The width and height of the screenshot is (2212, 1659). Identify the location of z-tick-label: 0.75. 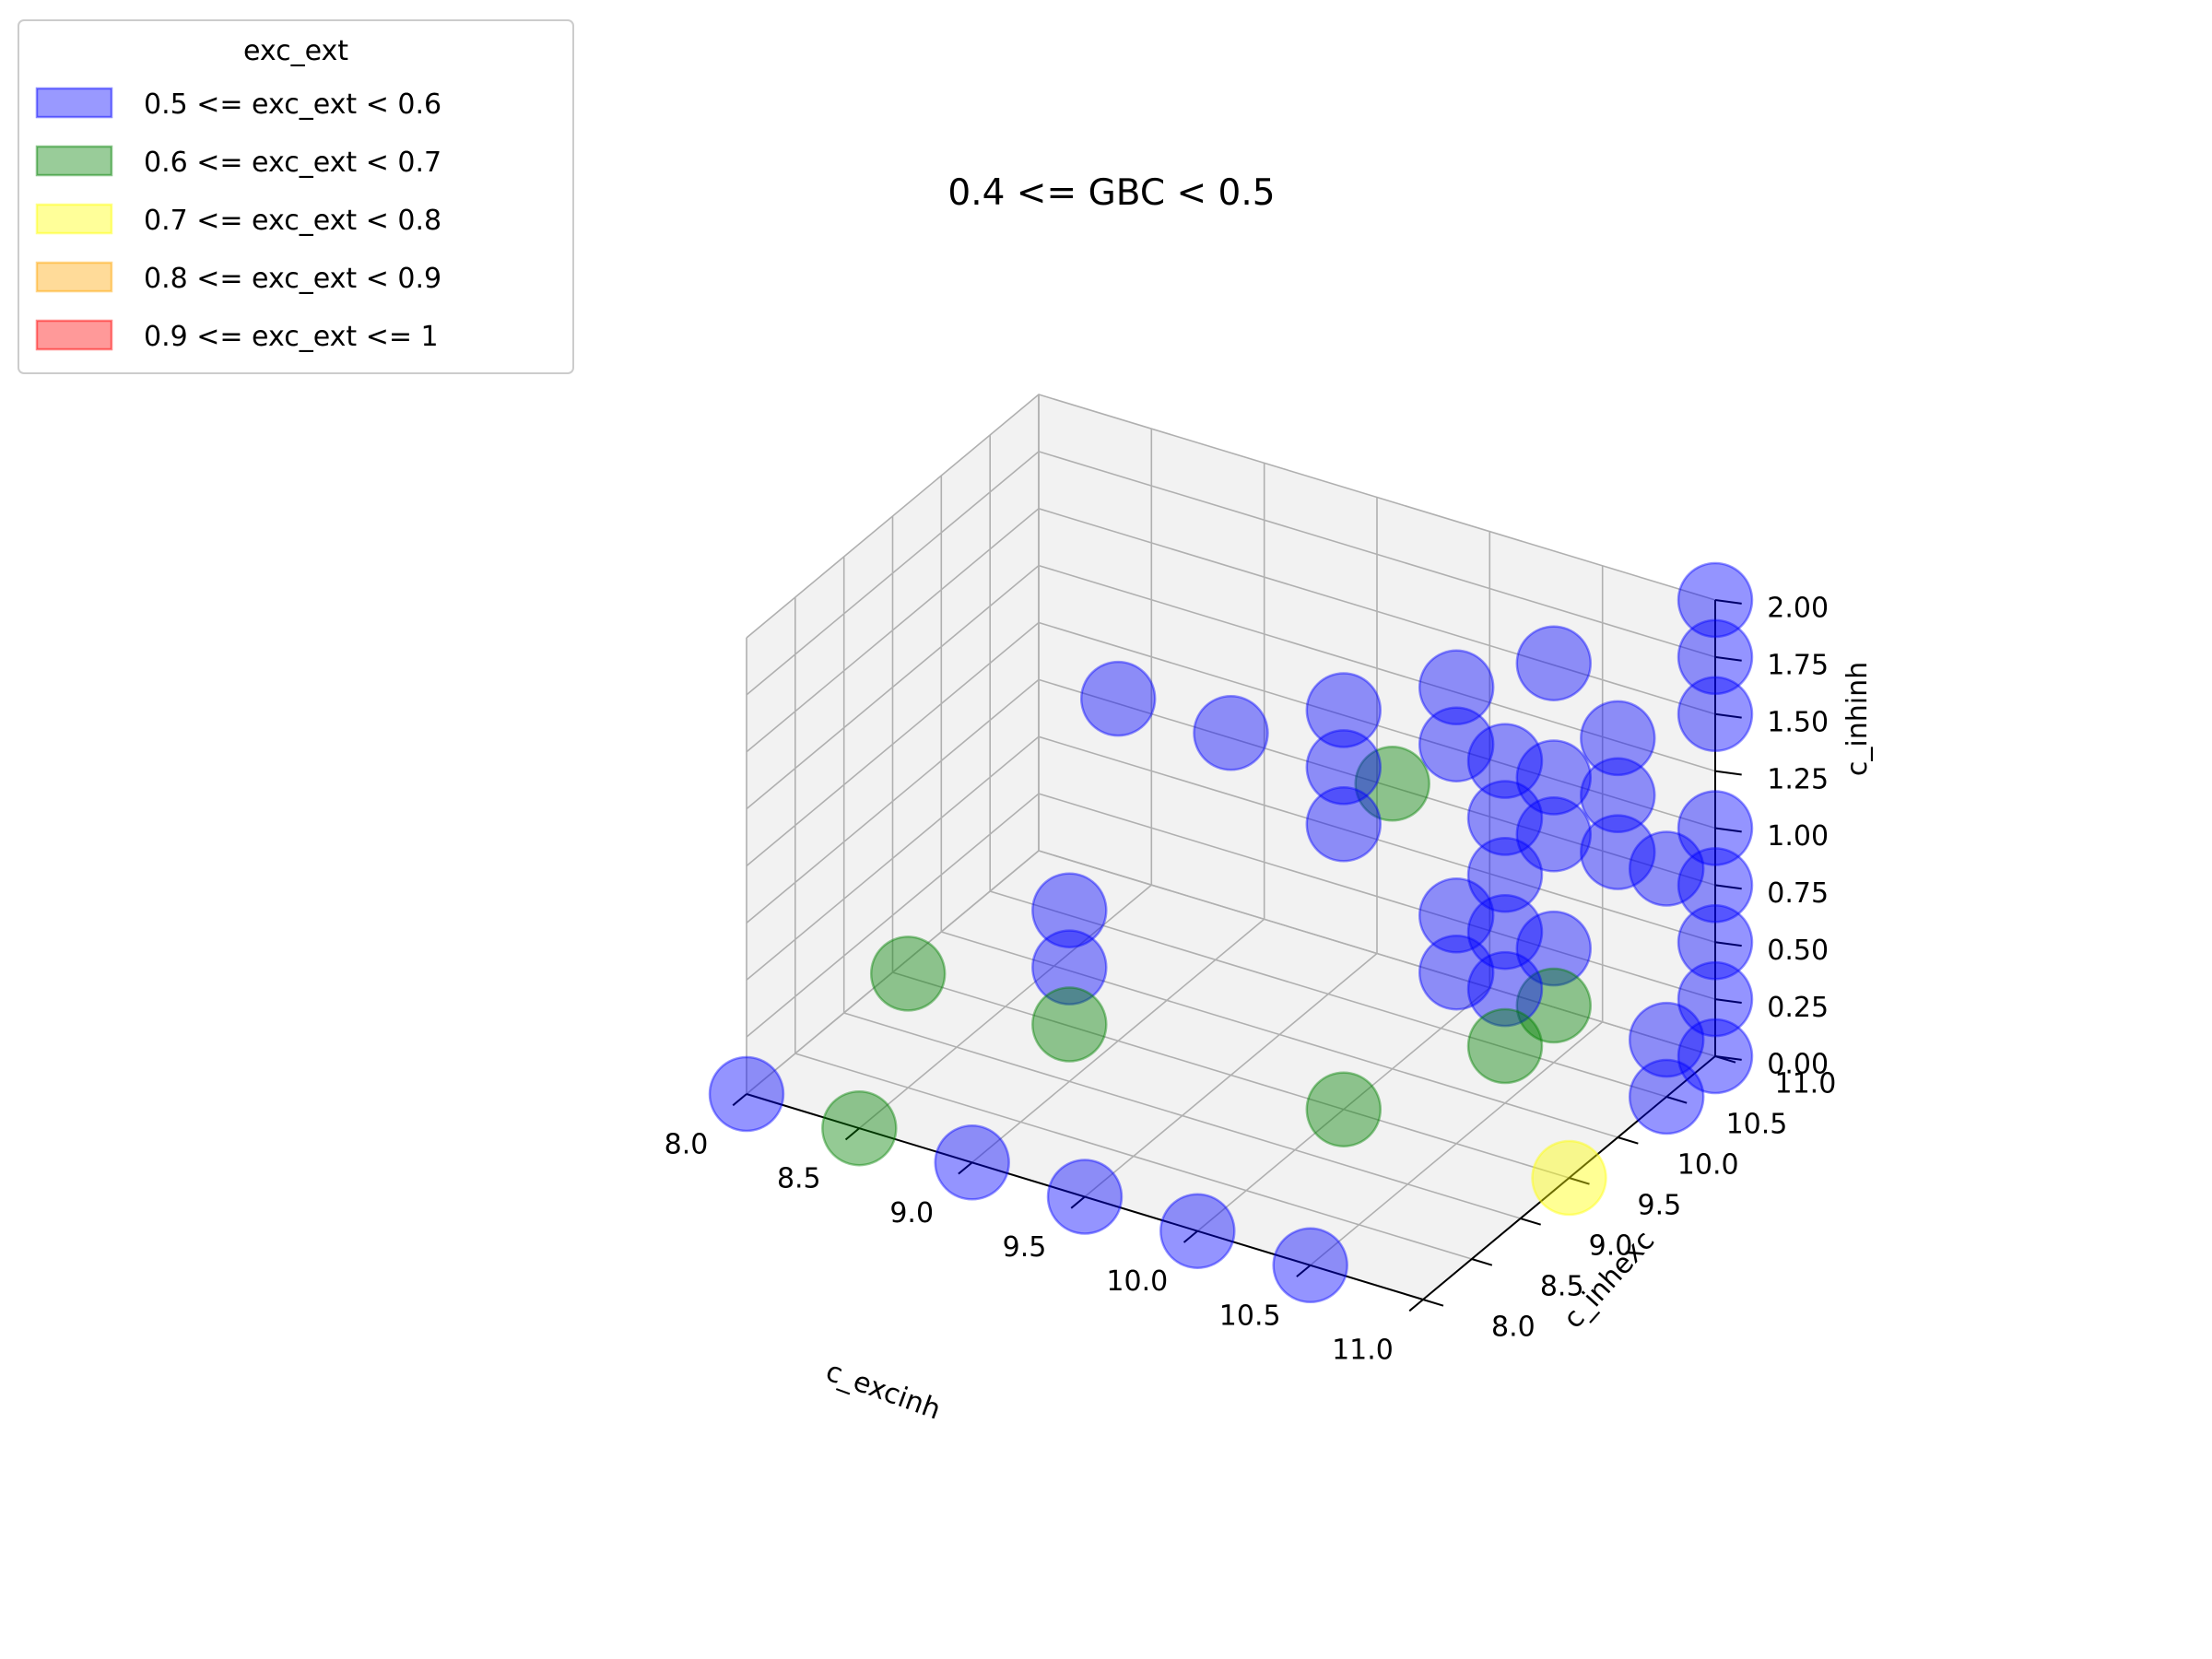
(1798, 893).